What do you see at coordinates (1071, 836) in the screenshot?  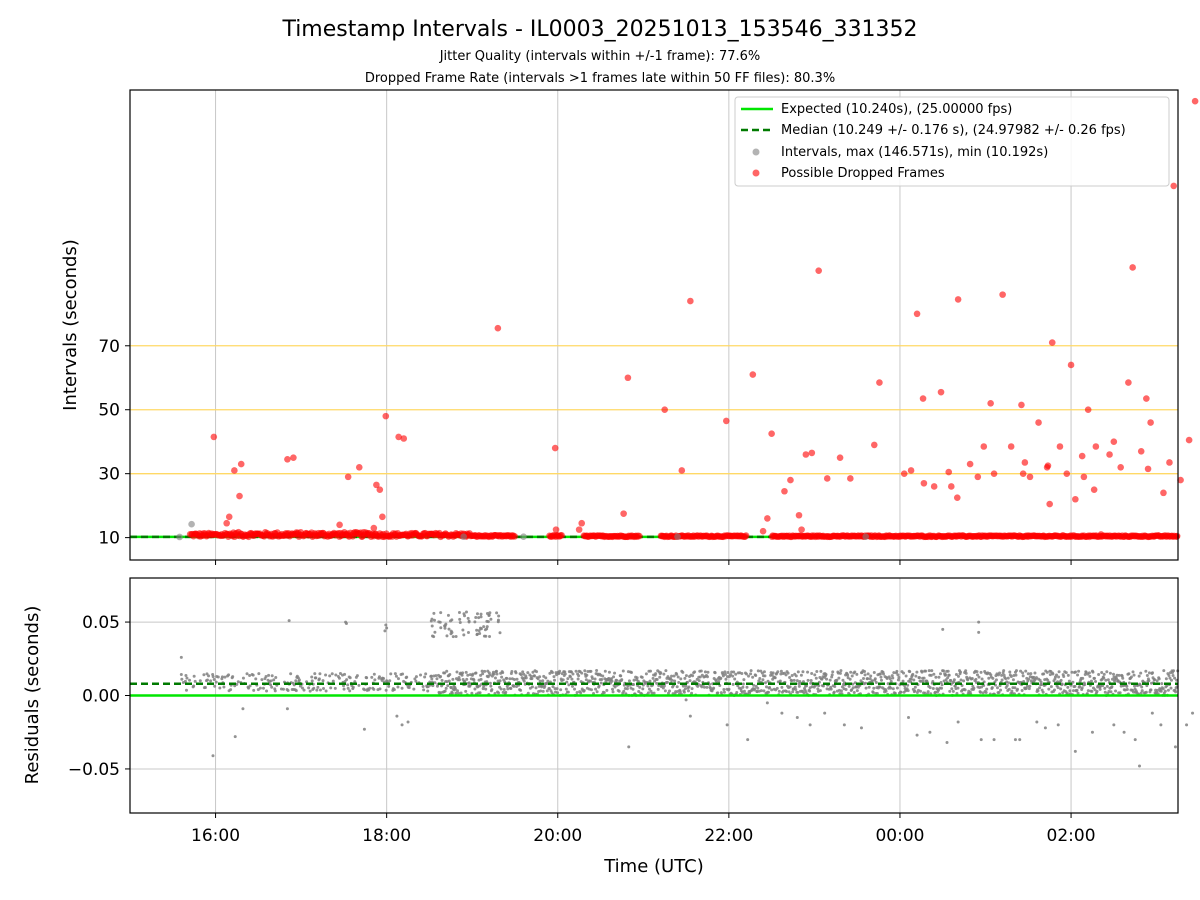 I see `x-tick-label: 02:00` at bounding box center [1071, 836].